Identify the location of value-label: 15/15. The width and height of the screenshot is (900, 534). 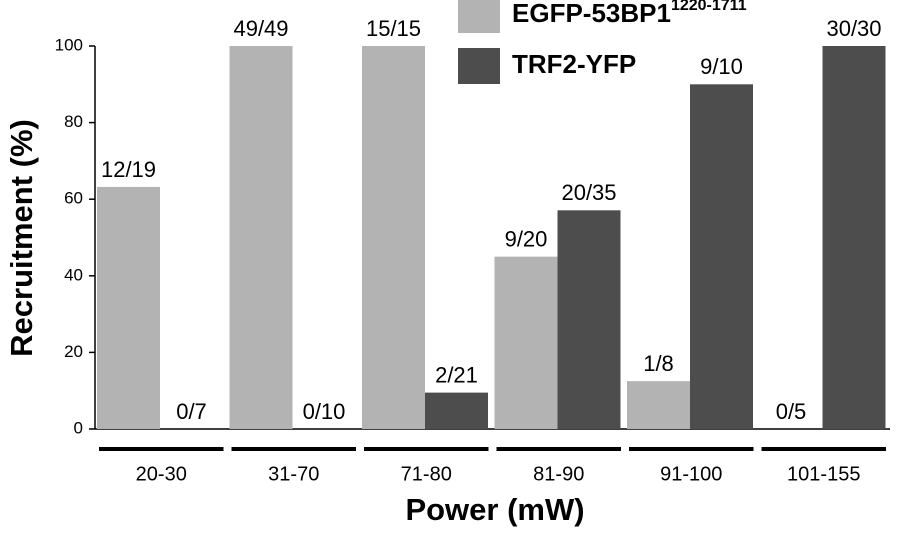
(393, 28).